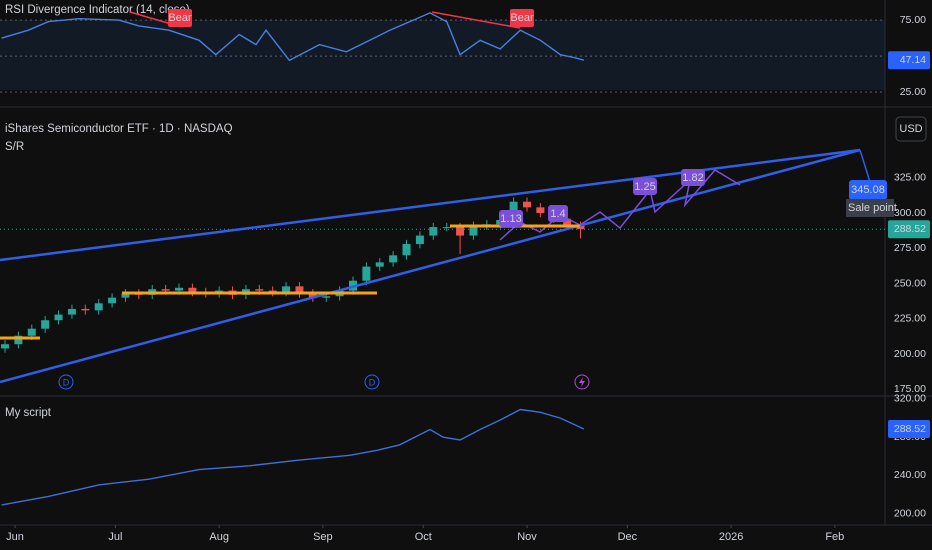 The image size is (932, 550). I want to click on annotation-badges: 1.13 1.4 1.25 1.82 345.08 Sale point, so click(698, 198).